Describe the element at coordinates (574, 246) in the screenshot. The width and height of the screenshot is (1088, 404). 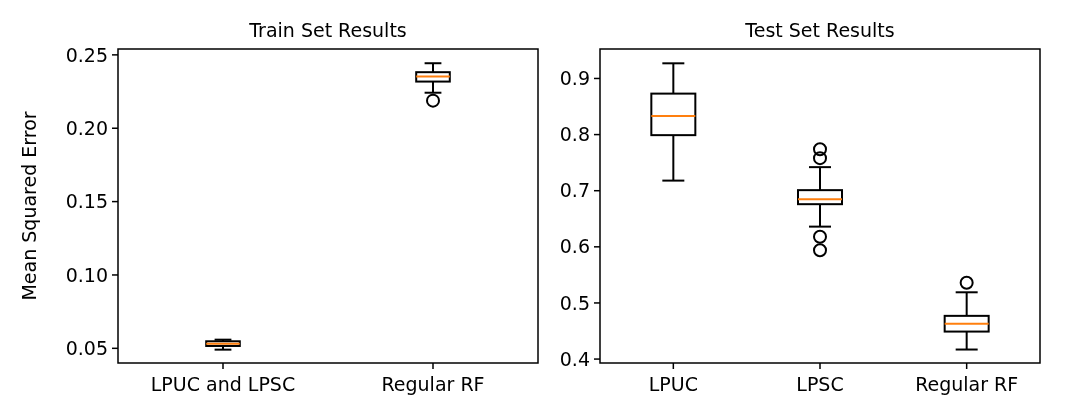
I see `y-tick-label: 0.6` at that location.